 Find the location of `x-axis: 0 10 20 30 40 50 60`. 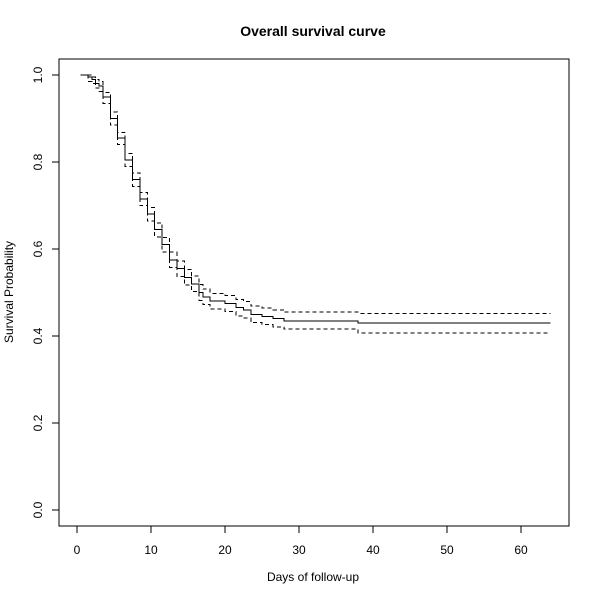

x-axis: 0 10 20 30 40 50 60 is located at coordinates (301, 541).